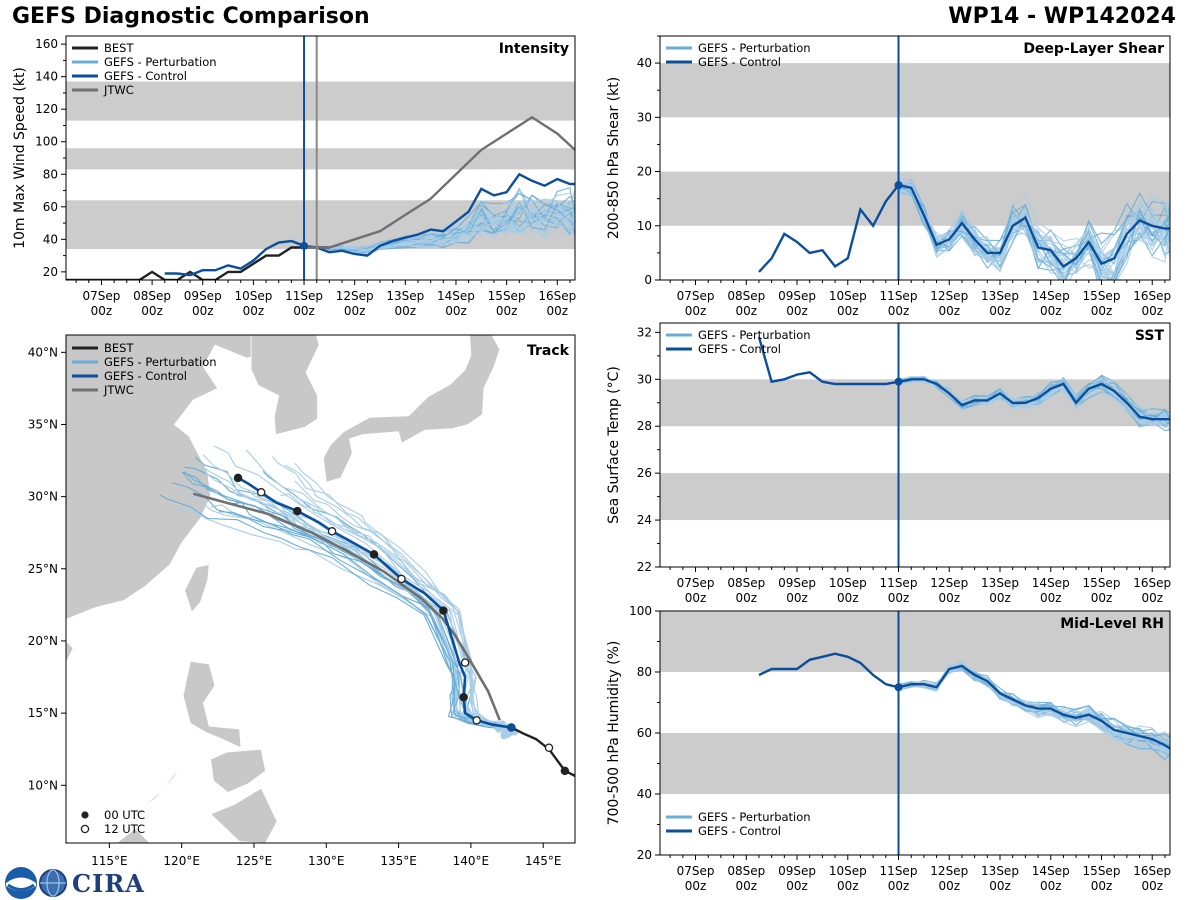 This screenshot has width=1200, height=900. I want to click on shear-xtick-day-label: 08Sep, so click(746, 296).